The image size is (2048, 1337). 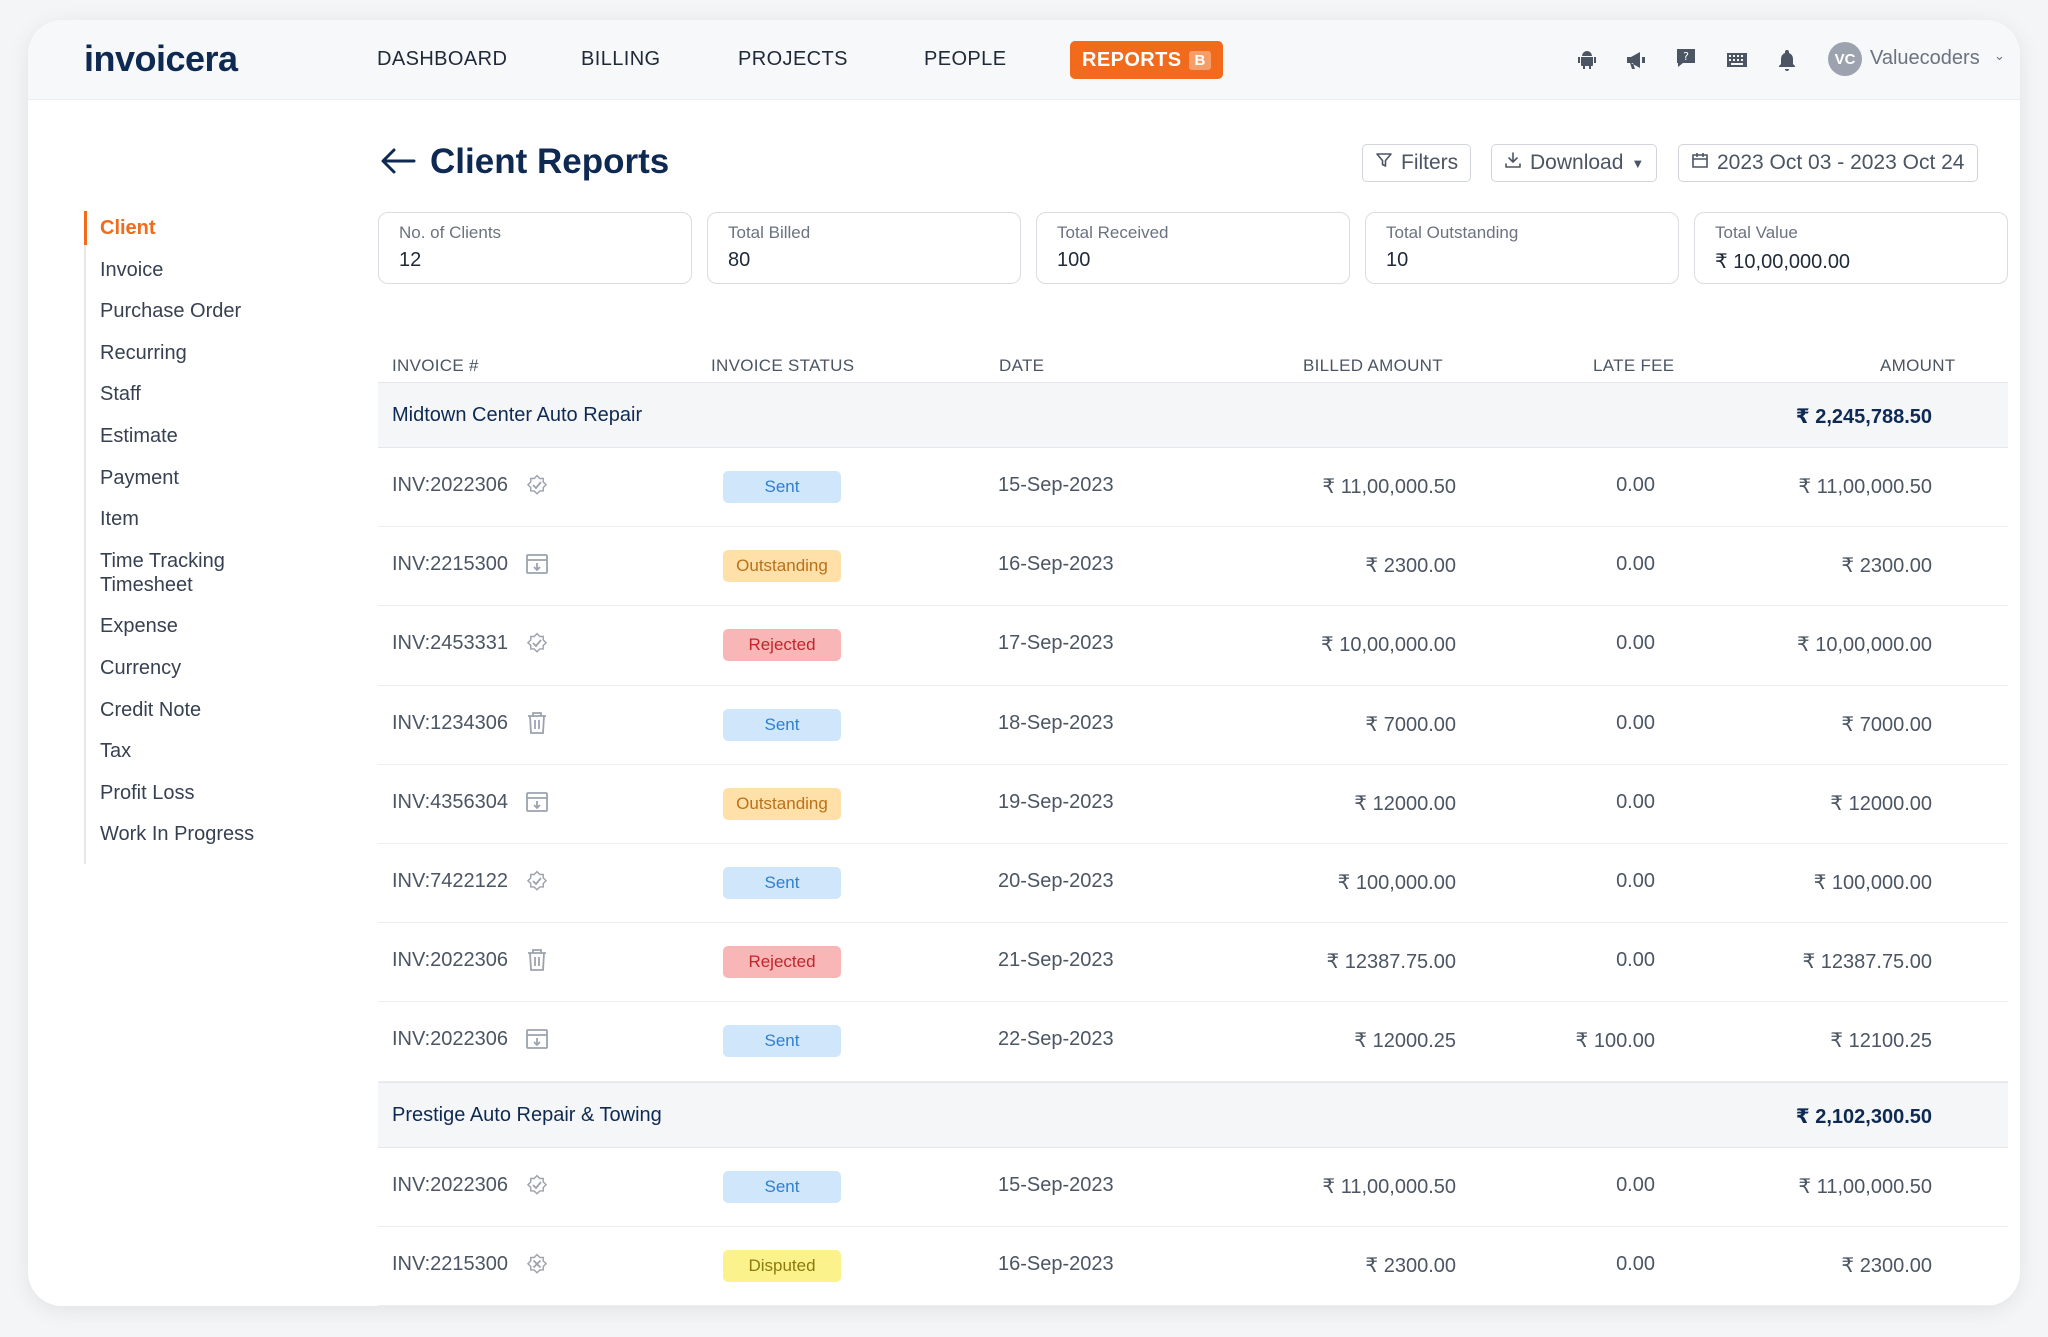 What do you see at coordinates (1872, 882) in the screenshot?
I see `amount: ₹ 100,000.00` at bounding box center [1872, 882].